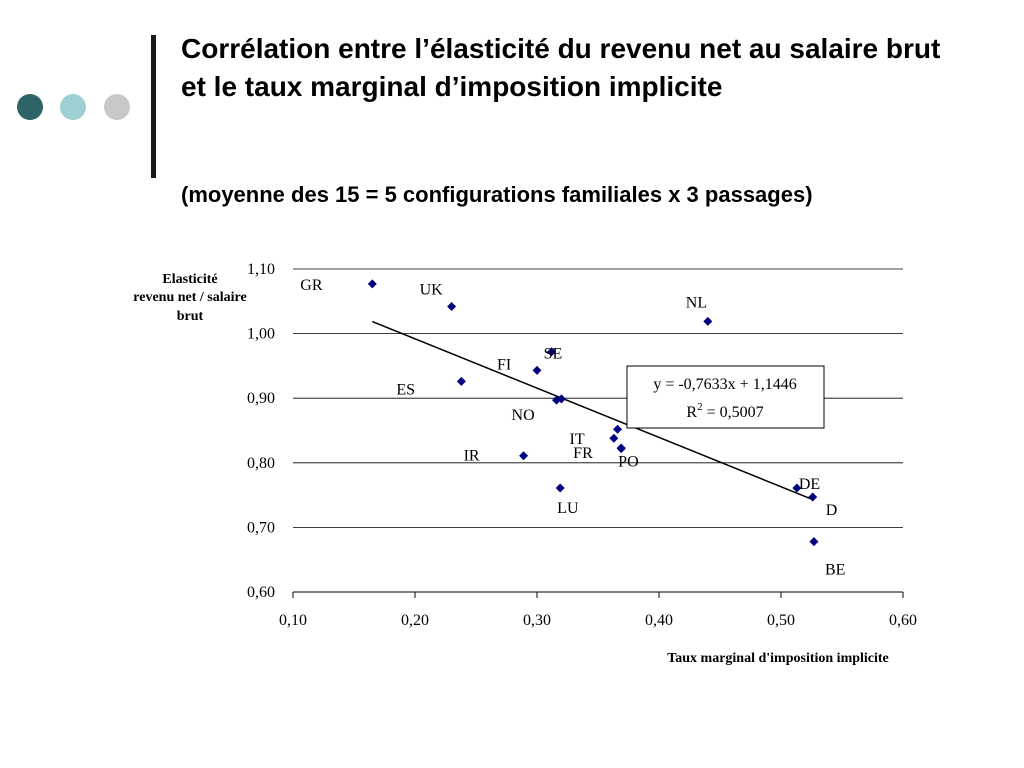 This screenshot has width=1024, height=768. What do you see at coordinates (903, 620) in the screenshot?
I see `x-tick-label: 0,60` at bounding box center [903, 620].